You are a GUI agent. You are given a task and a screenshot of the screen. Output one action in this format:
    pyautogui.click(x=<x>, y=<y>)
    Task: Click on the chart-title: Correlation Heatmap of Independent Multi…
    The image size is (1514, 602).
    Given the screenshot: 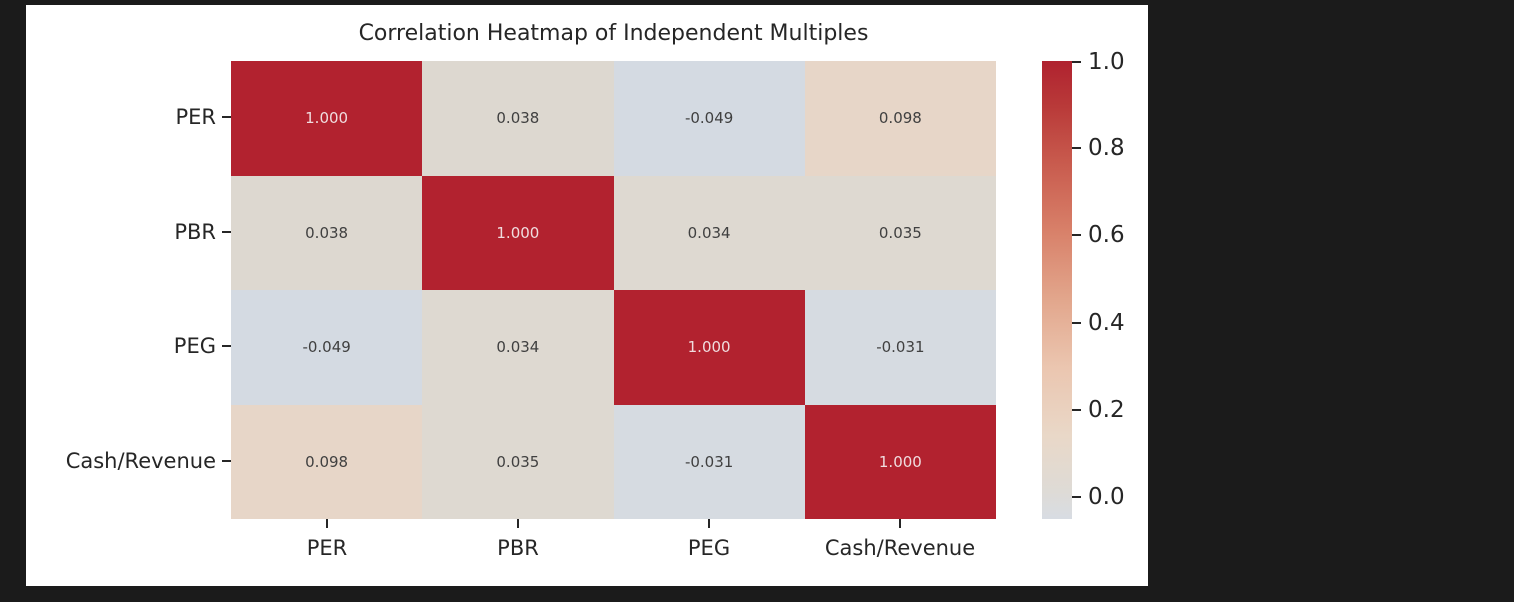 What is the action you would take?
    pyautogui.click(x=613, y=33)
    